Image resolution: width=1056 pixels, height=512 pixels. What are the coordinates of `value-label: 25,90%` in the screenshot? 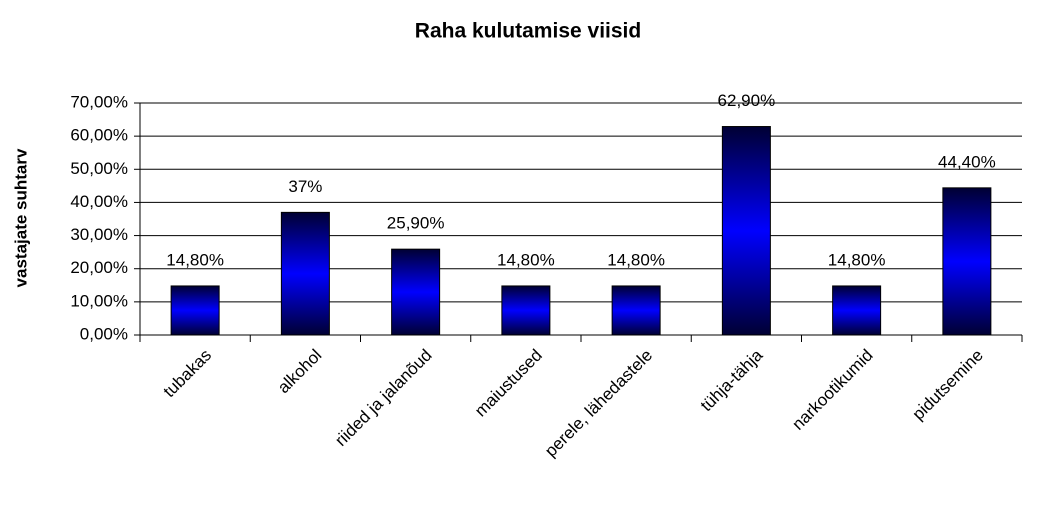 It's located at (416, 223).